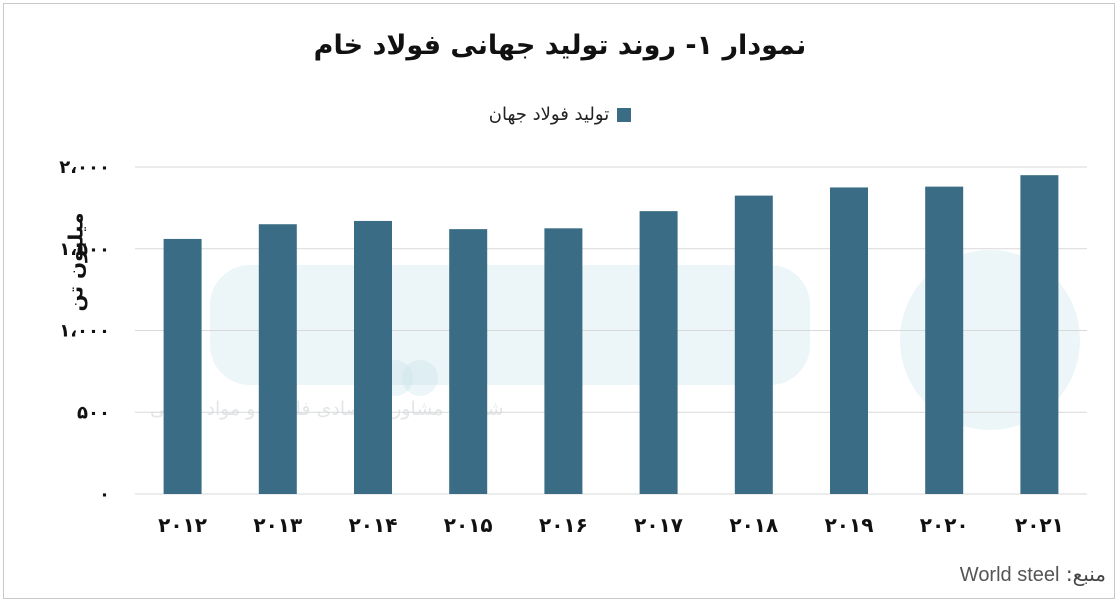  Describe the element at coordinates (753, 525) in the screenshot. I see `x-tick-label: ۲۰۱۸` at that location.